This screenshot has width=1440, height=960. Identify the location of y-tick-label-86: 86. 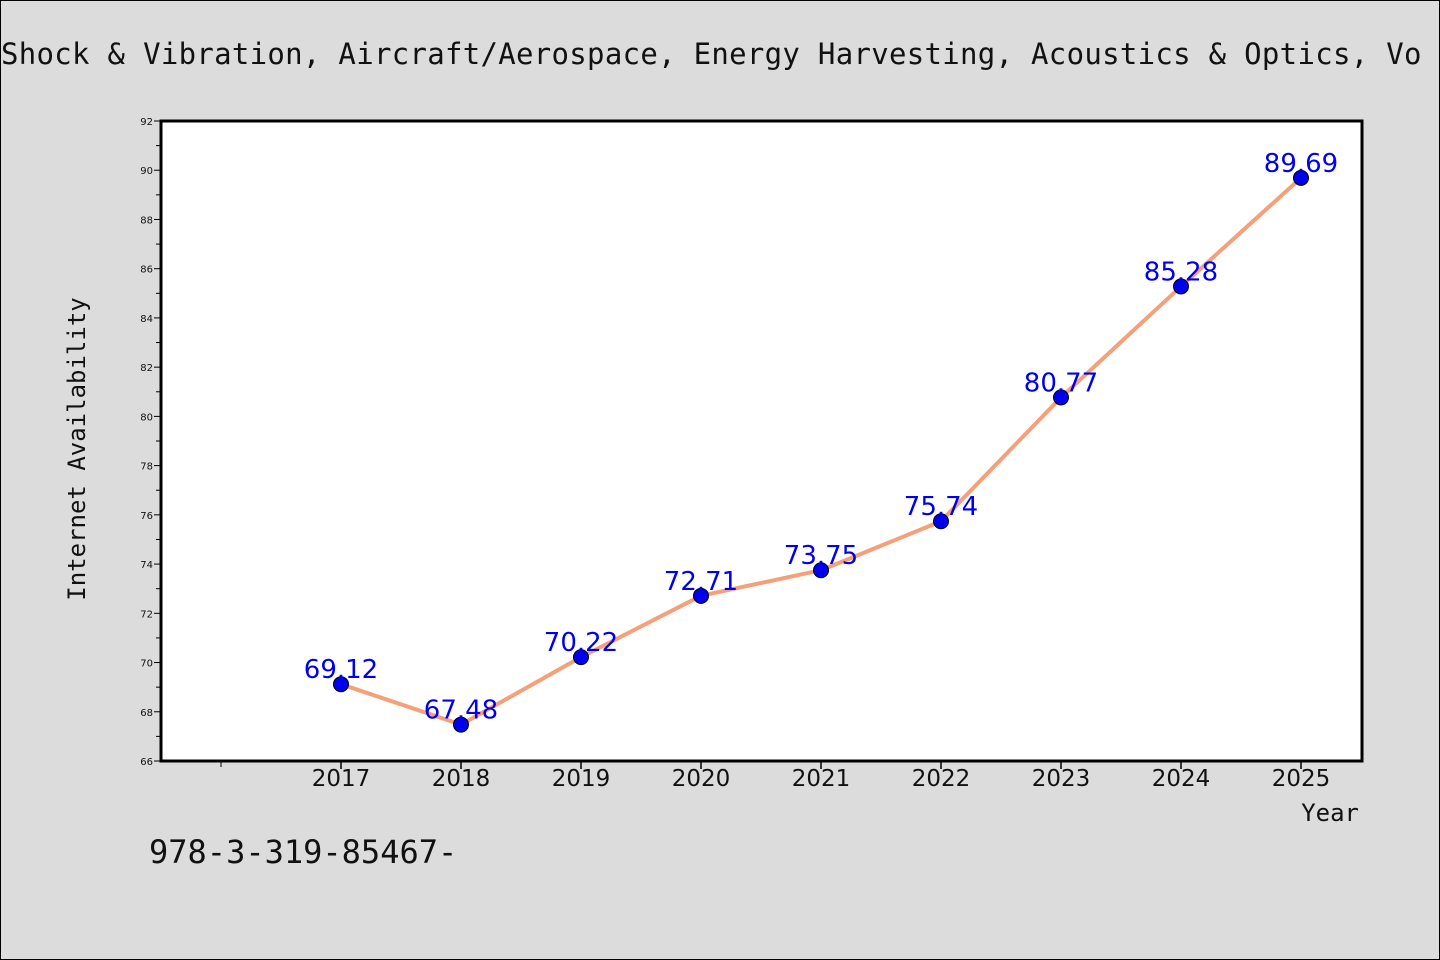
(146, 270).